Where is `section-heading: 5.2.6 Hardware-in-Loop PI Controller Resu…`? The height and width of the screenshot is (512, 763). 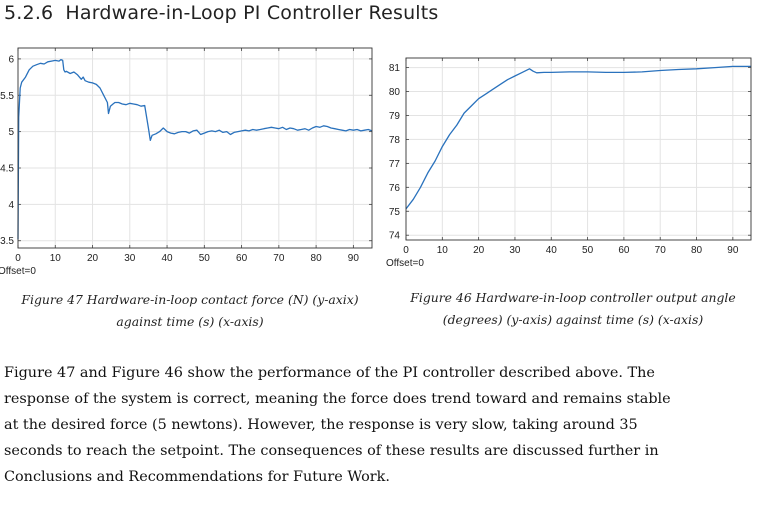 section-heading: 5.2.6 Hardware-in-Loop PI Controller Resu… is located at coordinates (221, 13).